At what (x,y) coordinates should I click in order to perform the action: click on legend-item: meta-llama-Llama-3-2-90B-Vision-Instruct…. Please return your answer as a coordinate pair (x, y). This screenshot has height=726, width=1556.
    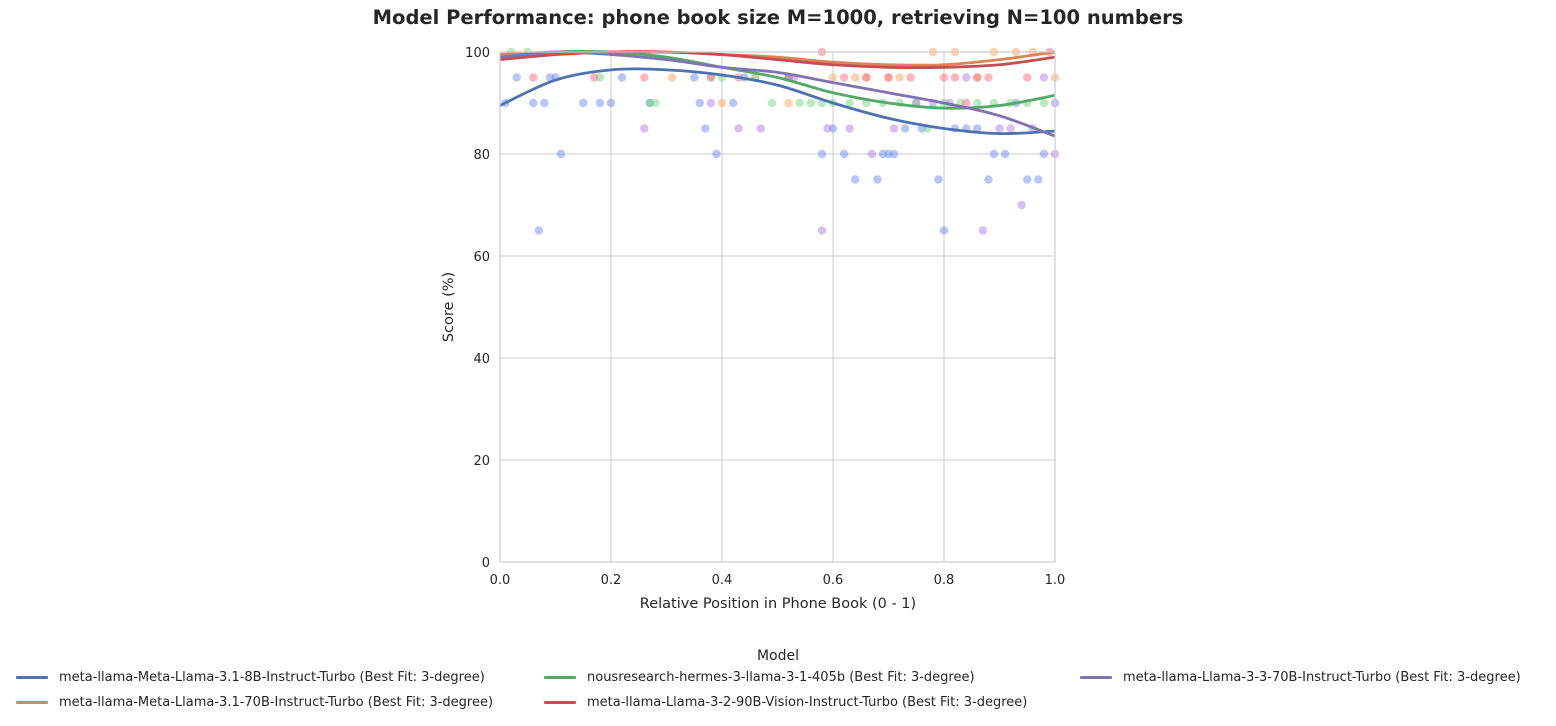
    Looking at the image, I should click on (785, 702).